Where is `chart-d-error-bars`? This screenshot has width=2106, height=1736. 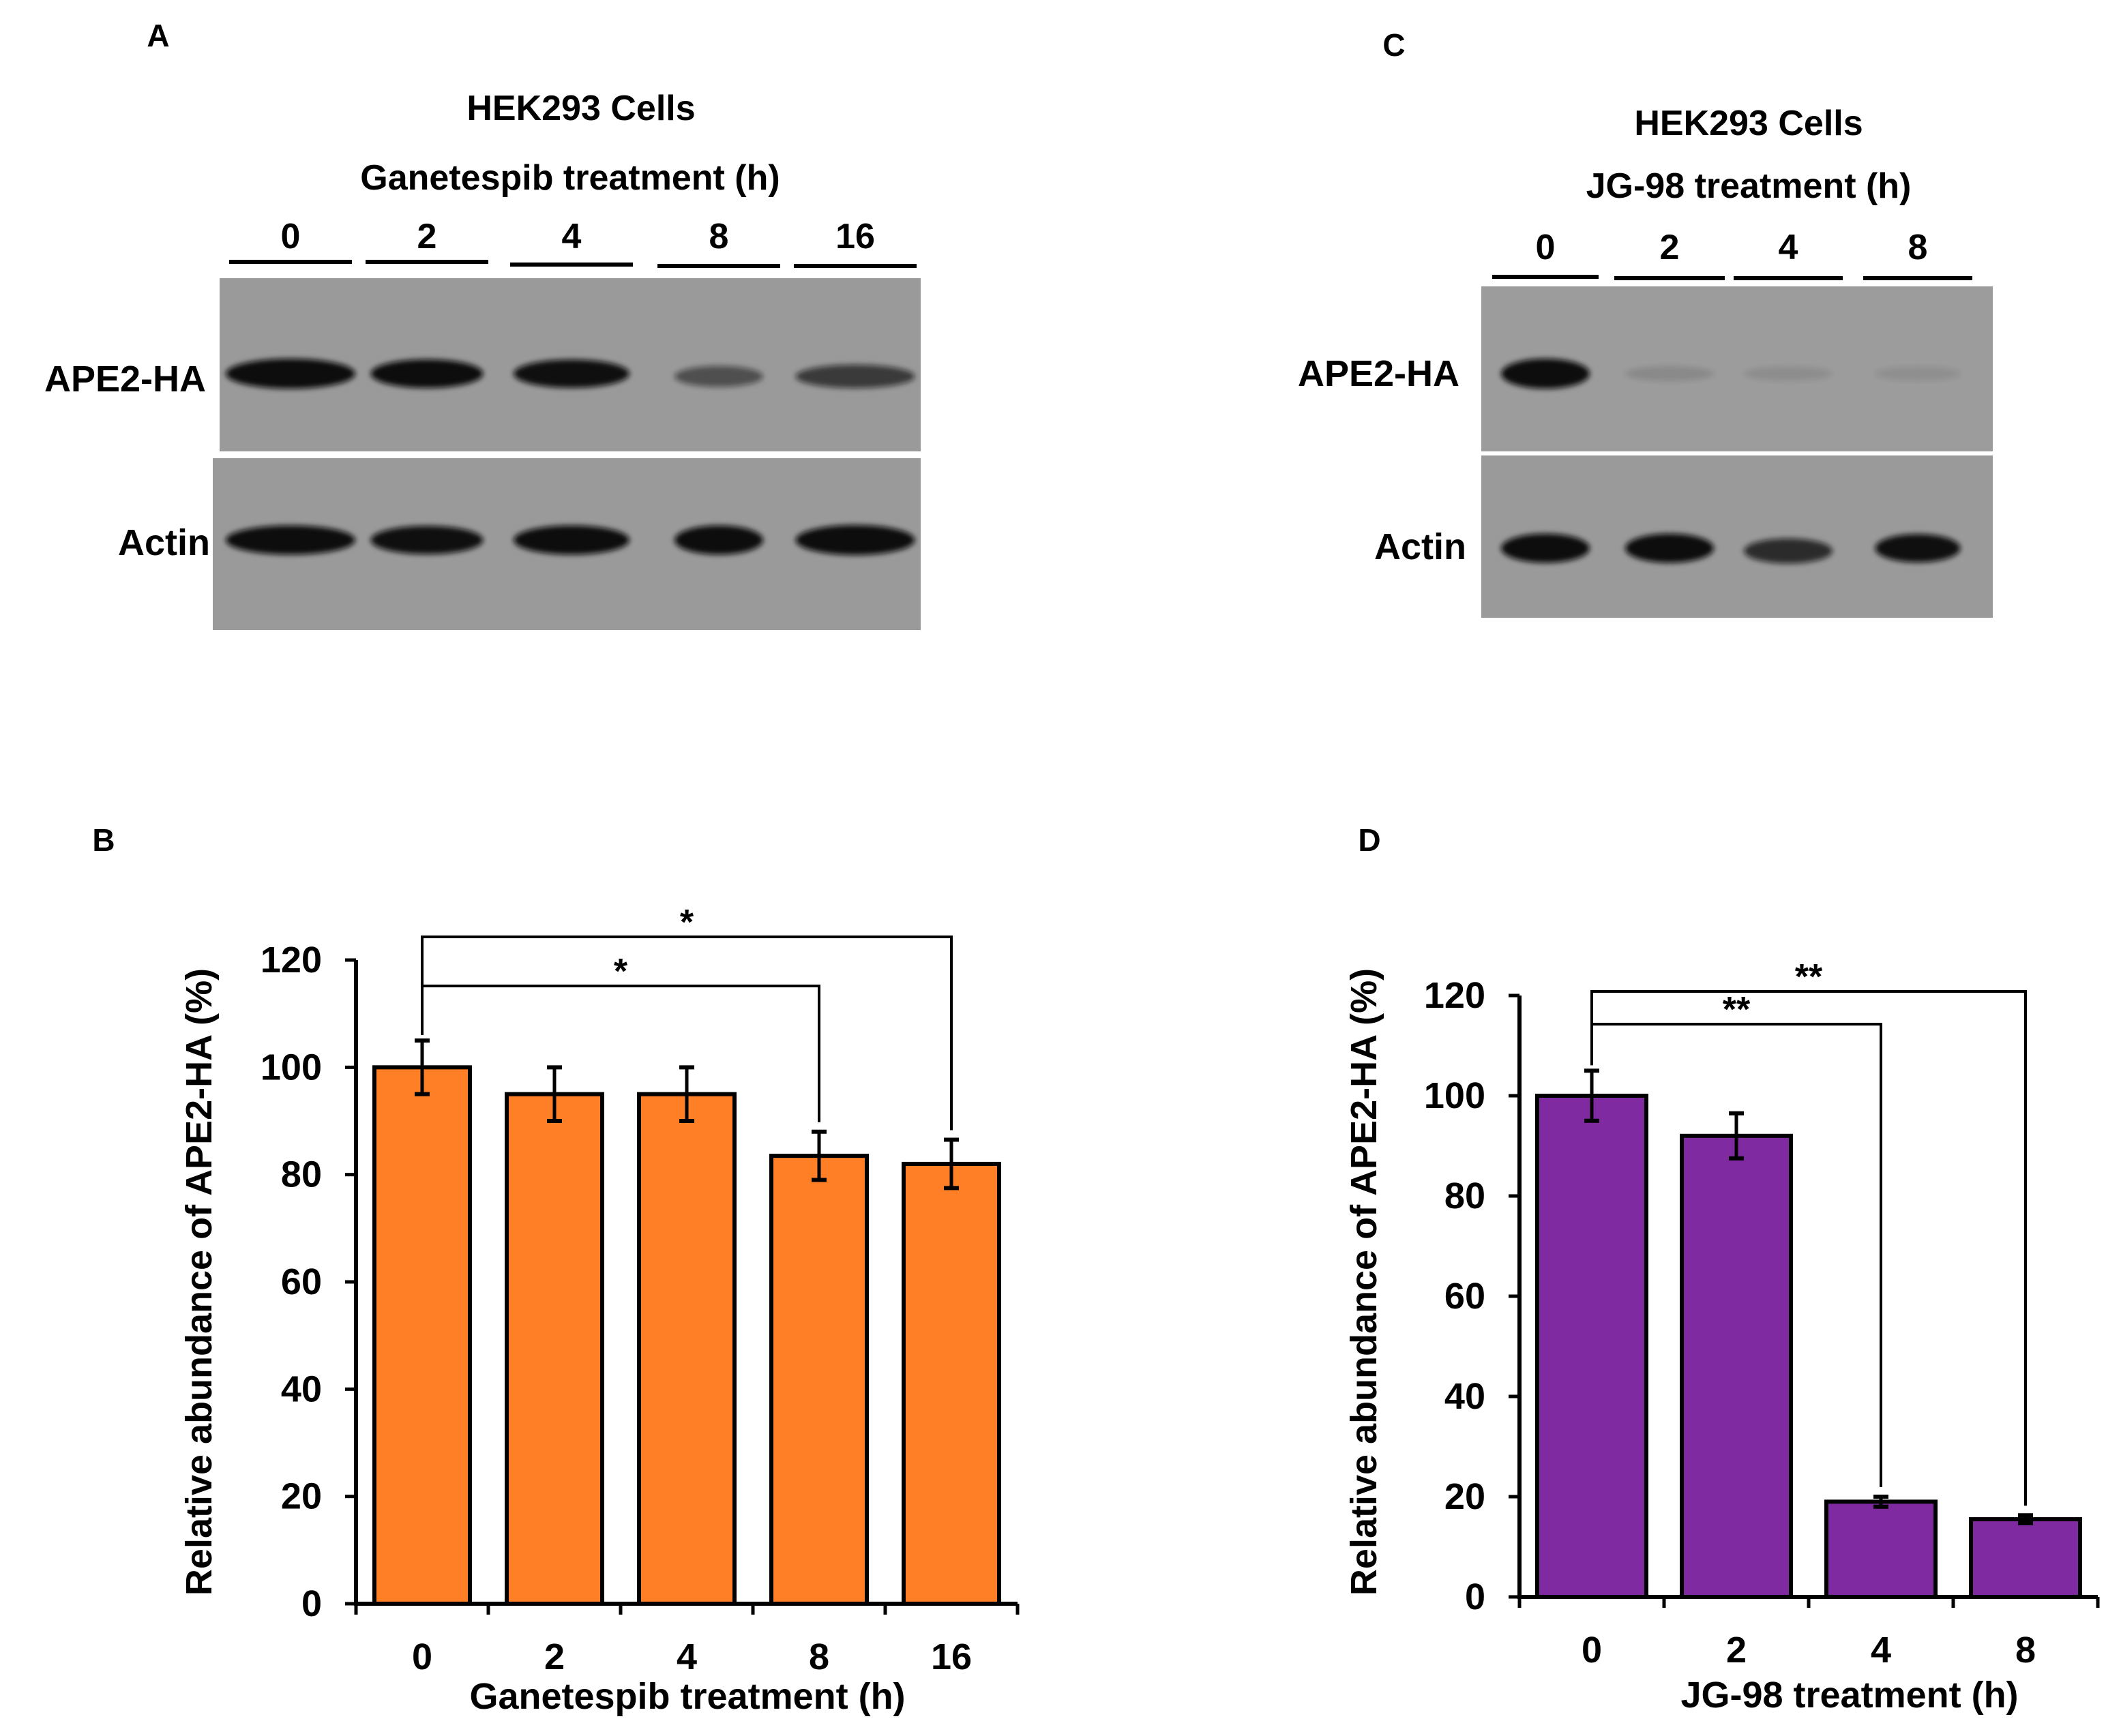
chart-d-error-bars is located at coordinates (1808, 1297).